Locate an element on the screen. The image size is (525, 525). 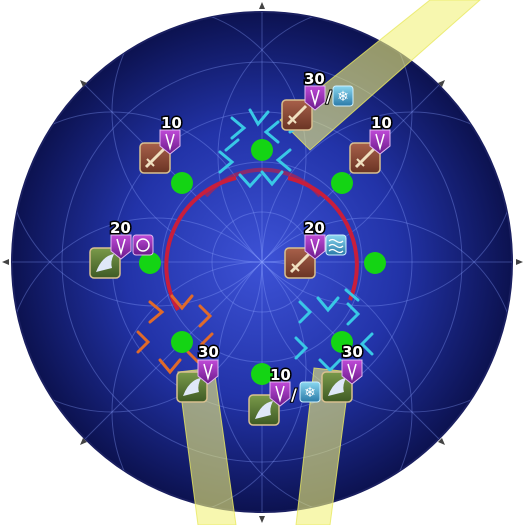
safe-spot-west is located at coordinates (150, 263).